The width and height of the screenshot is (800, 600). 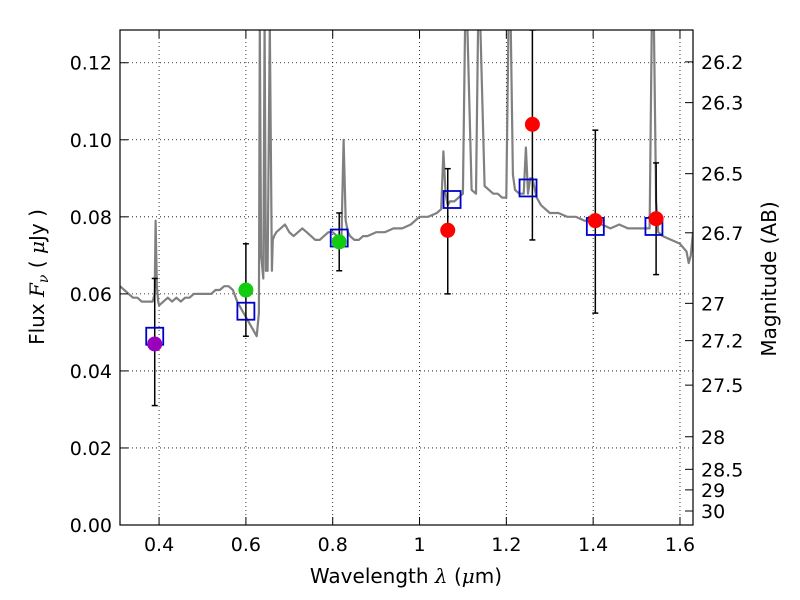 What do you see at coordinates (722, 342) in the screenshot?
I see `mag-tick-label: 27.2` at bounding box center [722, 342].